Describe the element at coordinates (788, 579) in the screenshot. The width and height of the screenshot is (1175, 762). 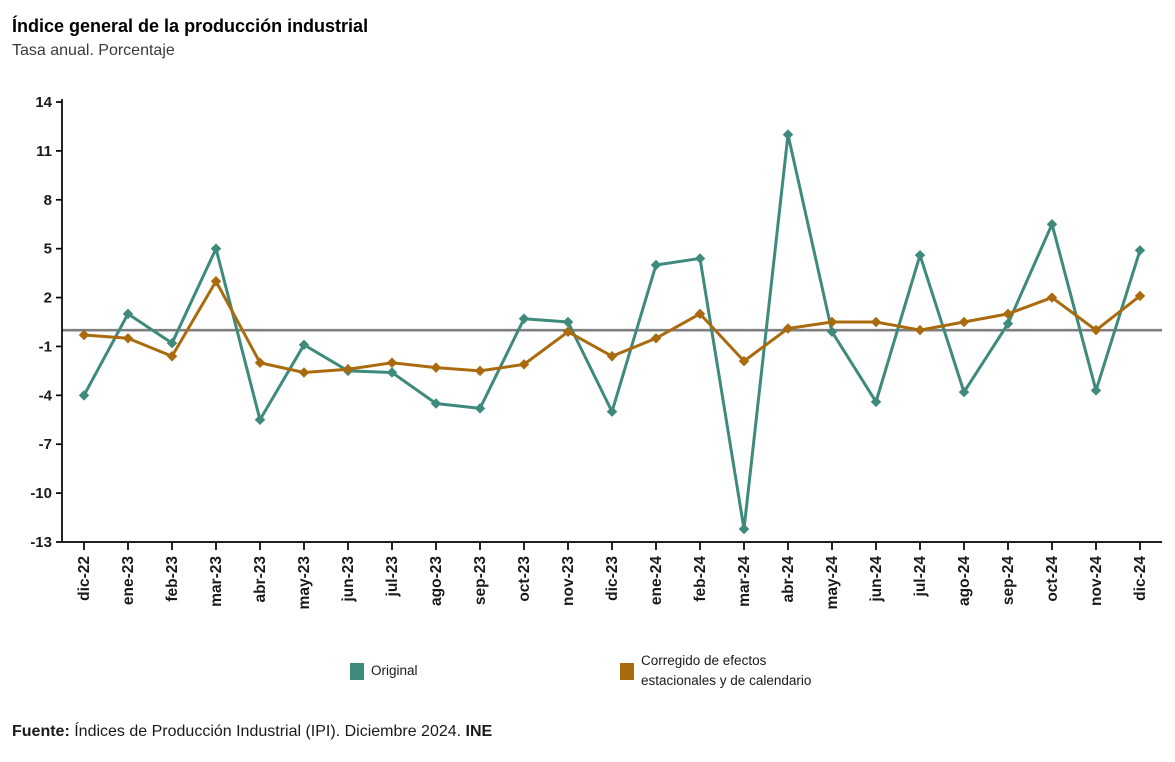
I see `x-tick-label: abr-24` at that location.